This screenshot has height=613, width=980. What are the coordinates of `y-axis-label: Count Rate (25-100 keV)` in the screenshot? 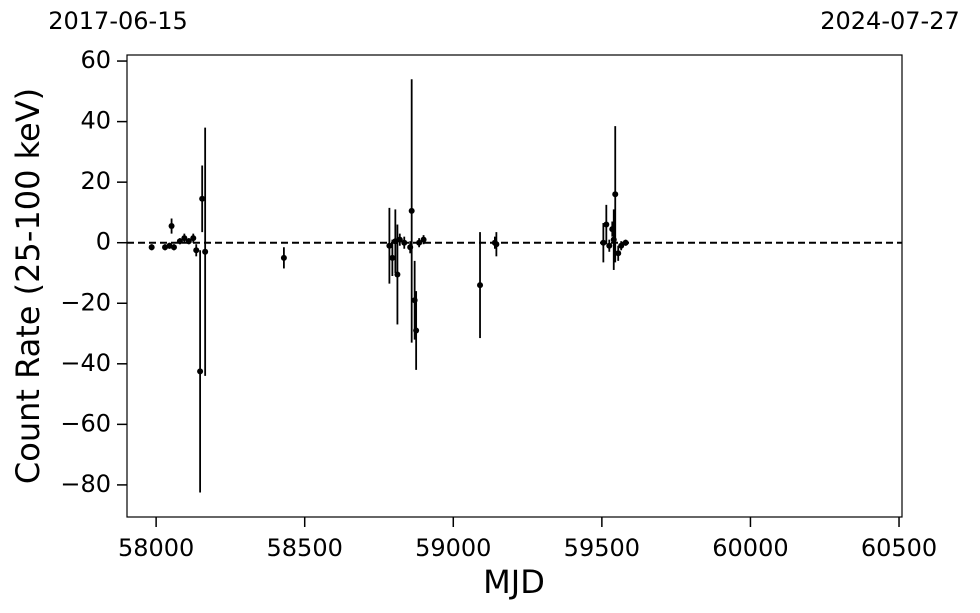 It's located at (28, 286).